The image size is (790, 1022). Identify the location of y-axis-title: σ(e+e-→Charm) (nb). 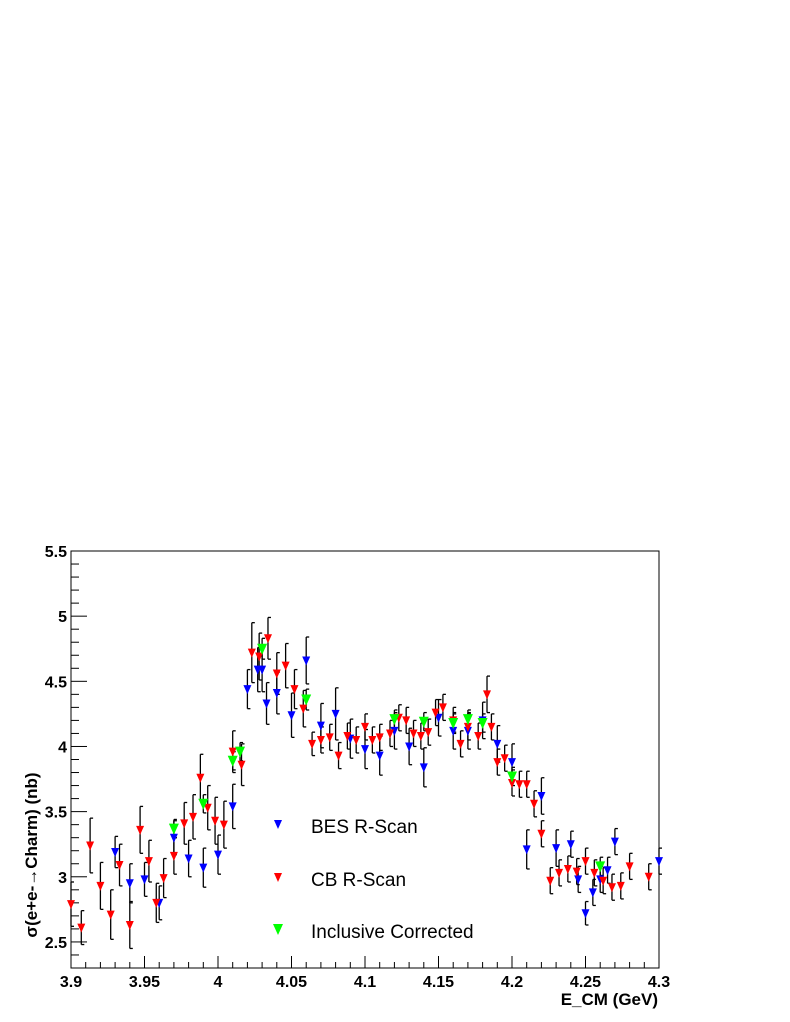
(31, 854).